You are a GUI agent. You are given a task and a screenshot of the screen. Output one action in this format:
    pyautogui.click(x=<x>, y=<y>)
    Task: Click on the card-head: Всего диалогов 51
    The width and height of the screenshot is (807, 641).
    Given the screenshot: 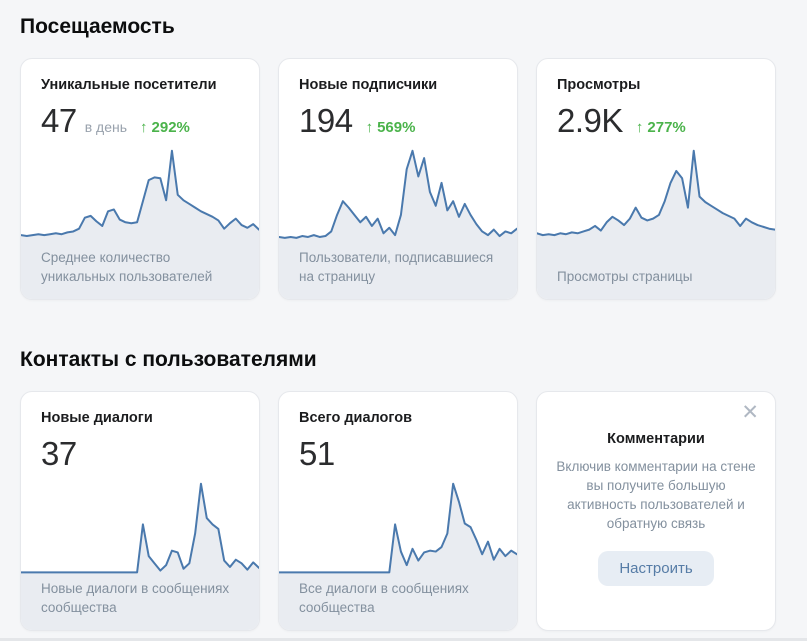 What is the action you would take?
    pyautogui.click(x=398, y=432)
    